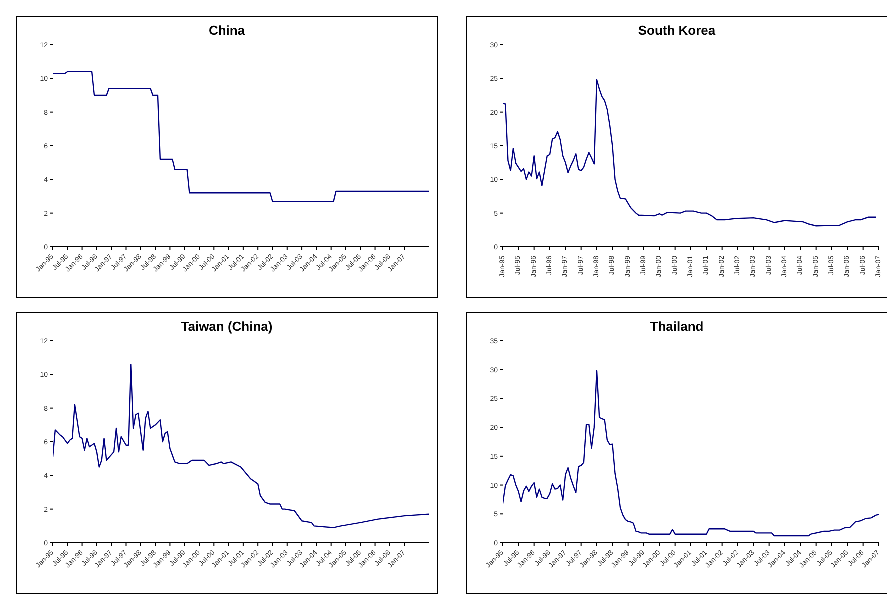  Describe the element at coordinates (227, 326) in the screenshot. I see `chart-title: Taiwan (China)` at that location.